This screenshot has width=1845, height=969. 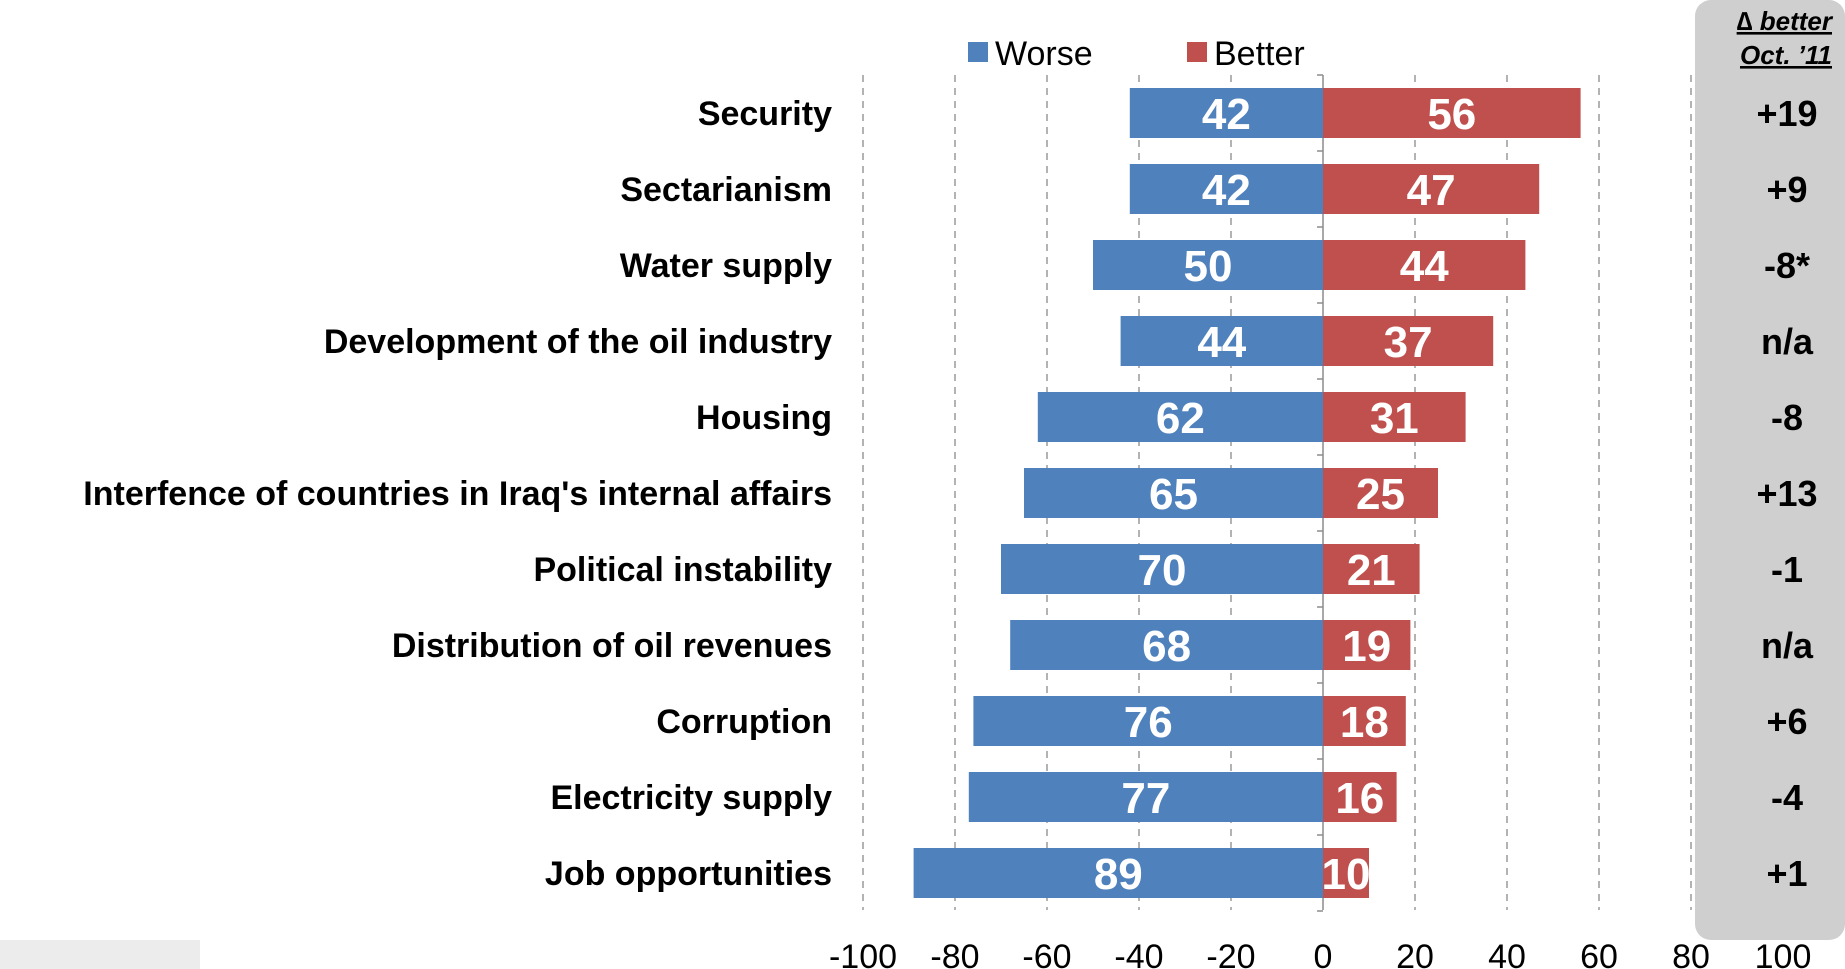 I want to click on bar-better-label: 47, so click(x=1431, y=190).